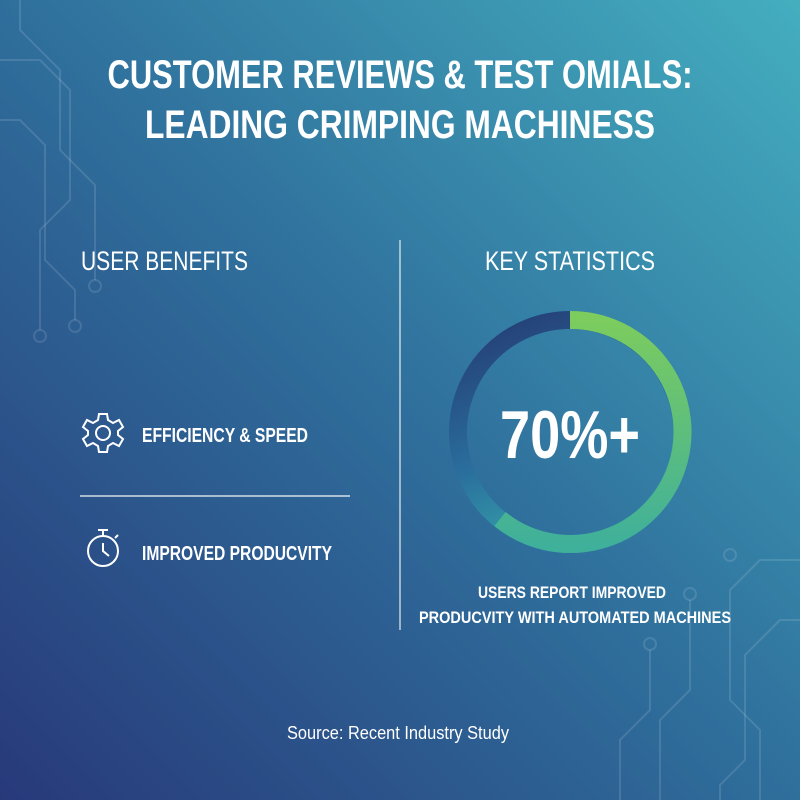  What do you see at coordinates (570, 435) in the screenshot?
I see `key-stat: 70%+` at bounding box center [570, 435].